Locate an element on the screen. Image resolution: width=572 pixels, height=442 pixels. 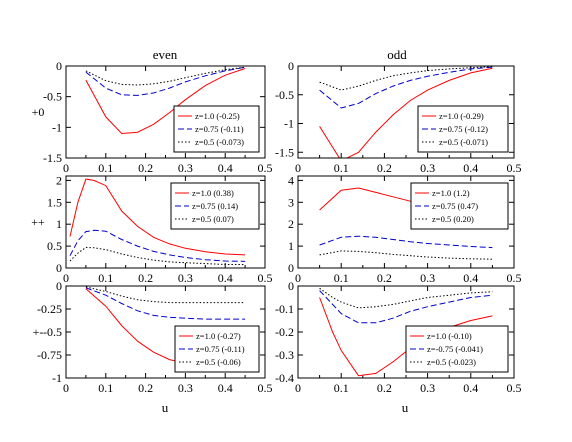
legend-label-0: z=1.0 (0.38) is located at coordinates (213, 193).